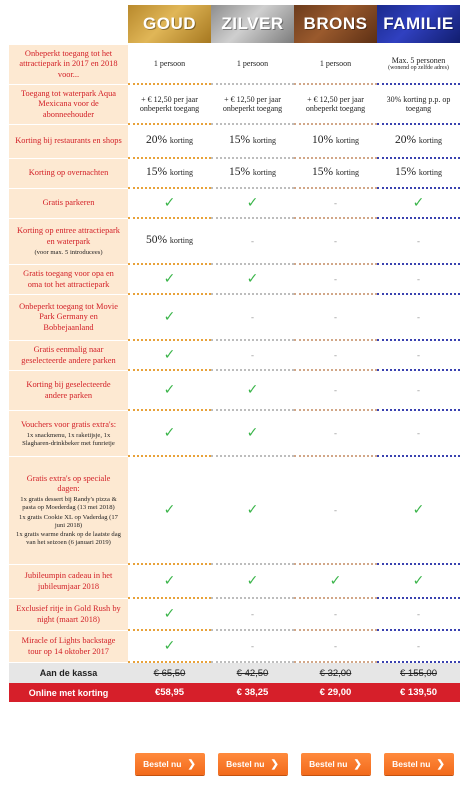 The height and width of the screenshot is (787, 475). Describe the element at coordinates (252, 692) in the screenshot. I see `online-price: € 38,25` at that location.